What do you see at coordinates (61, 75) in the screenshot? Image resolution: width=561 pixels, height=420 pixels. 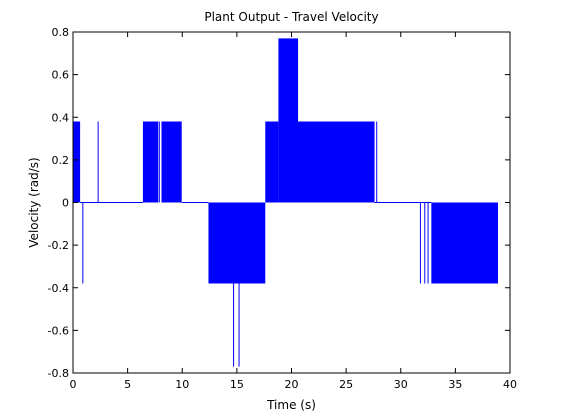 I see `y-tick-label: 0.6` at bounding box center [61, 75].